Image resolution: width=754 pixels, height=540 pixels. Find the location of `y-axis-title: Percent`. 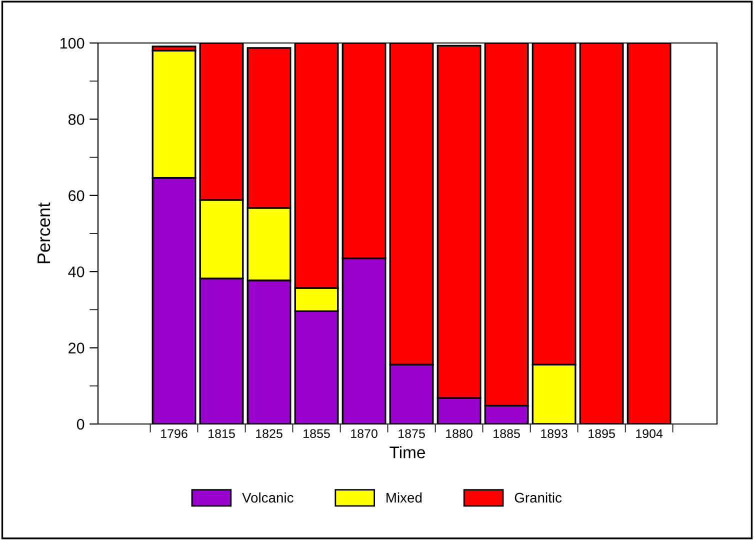

y-axis-title: Percent is located at coordinates (44, 233).